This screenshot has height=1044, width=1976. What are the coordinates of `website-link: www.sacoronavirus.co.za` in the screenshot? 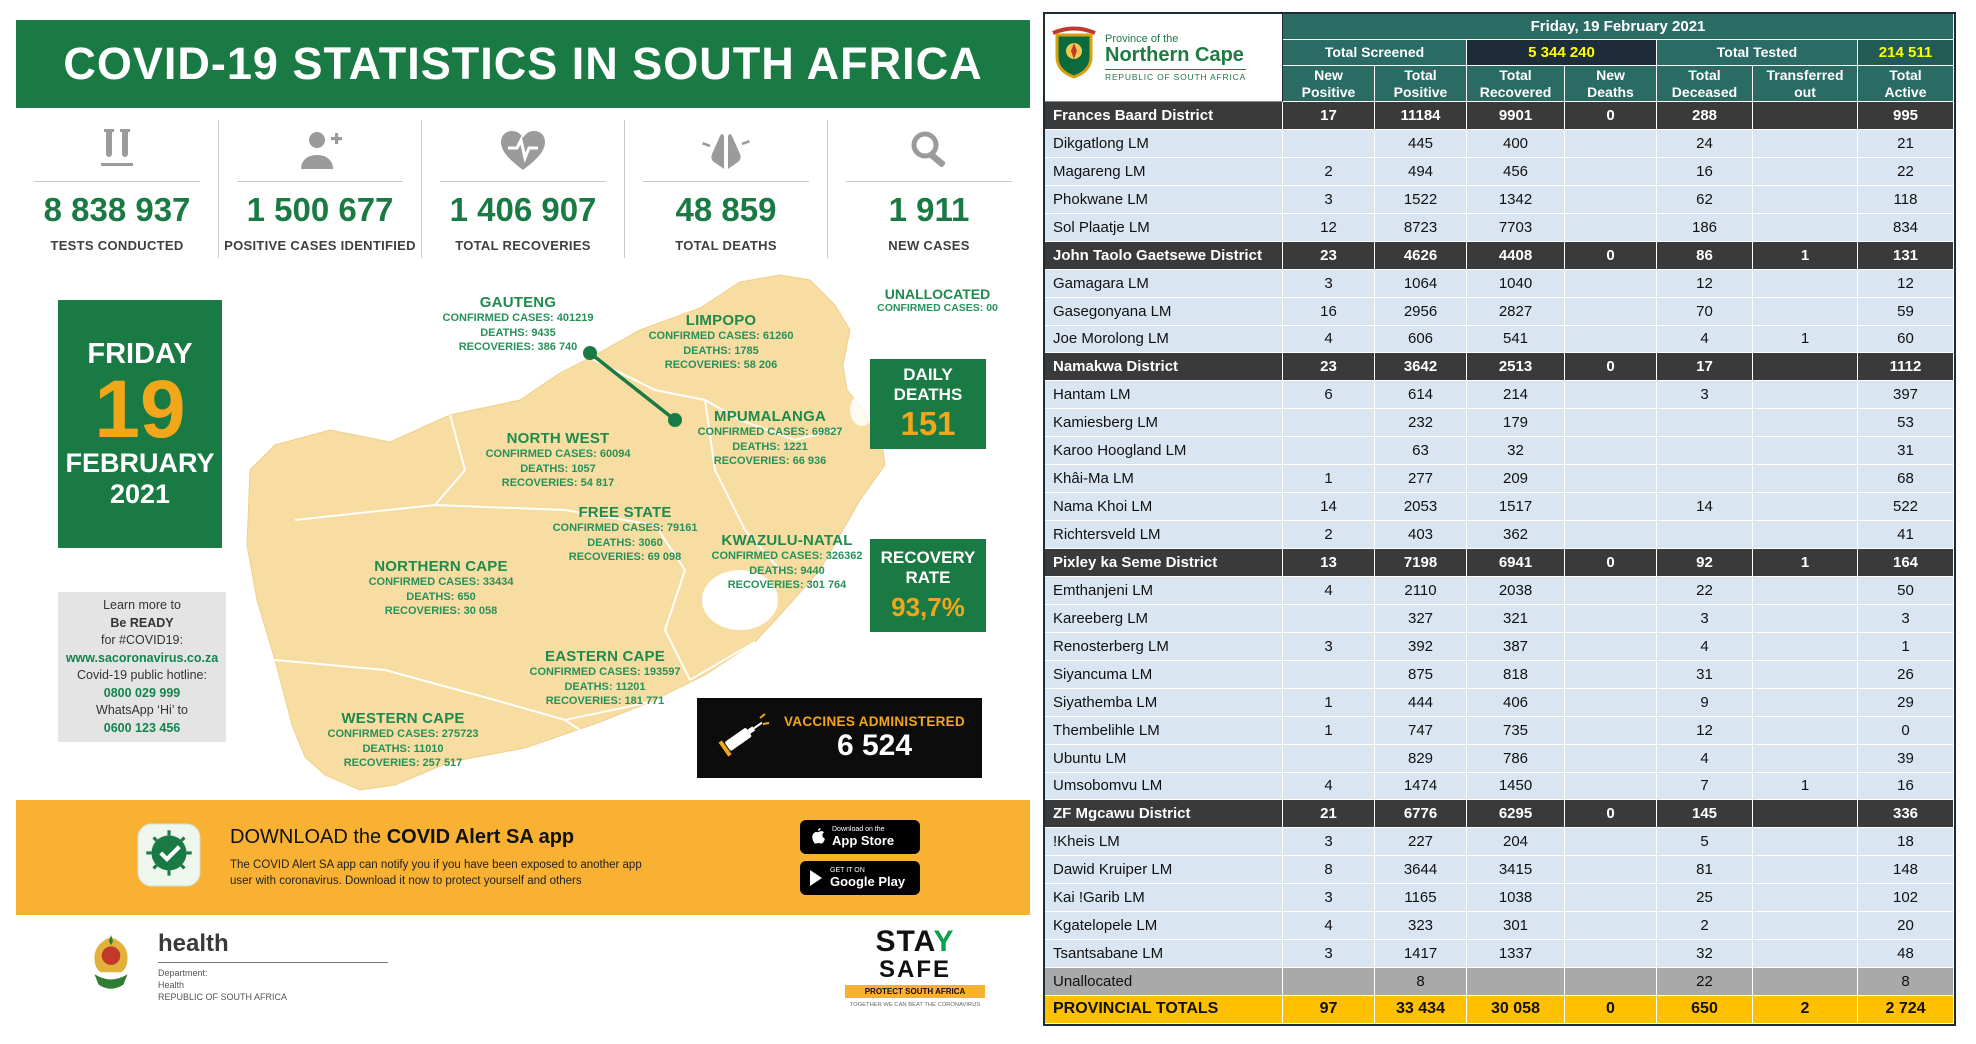 It's located at (142, 657).